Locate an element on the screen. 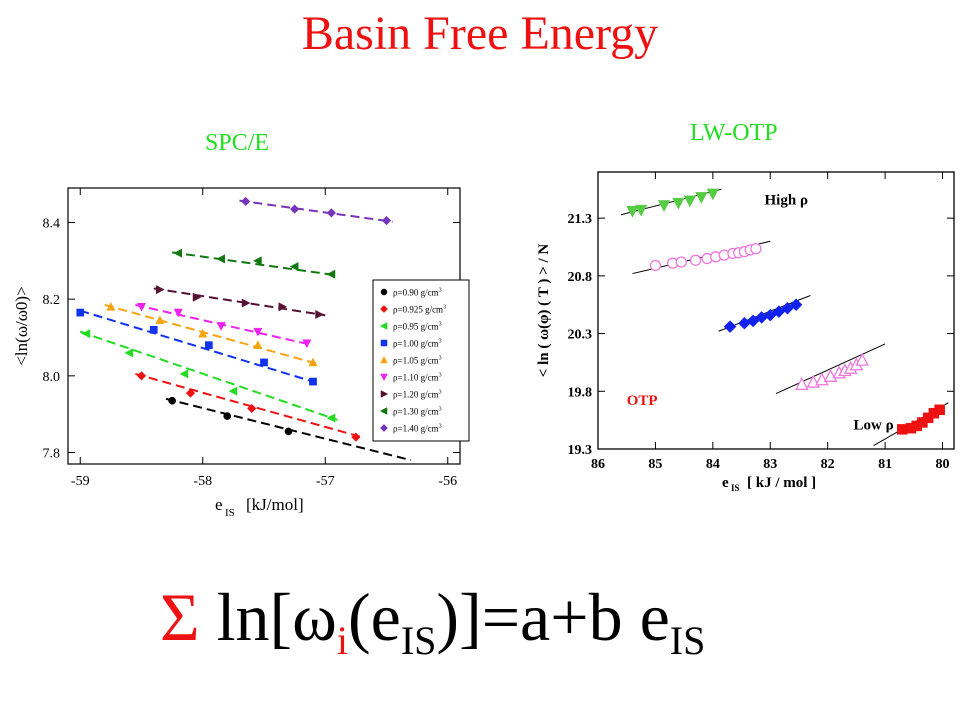 The height and width of the screenshot is (720, 960). plot-frame is located at coordinates (776, 310).